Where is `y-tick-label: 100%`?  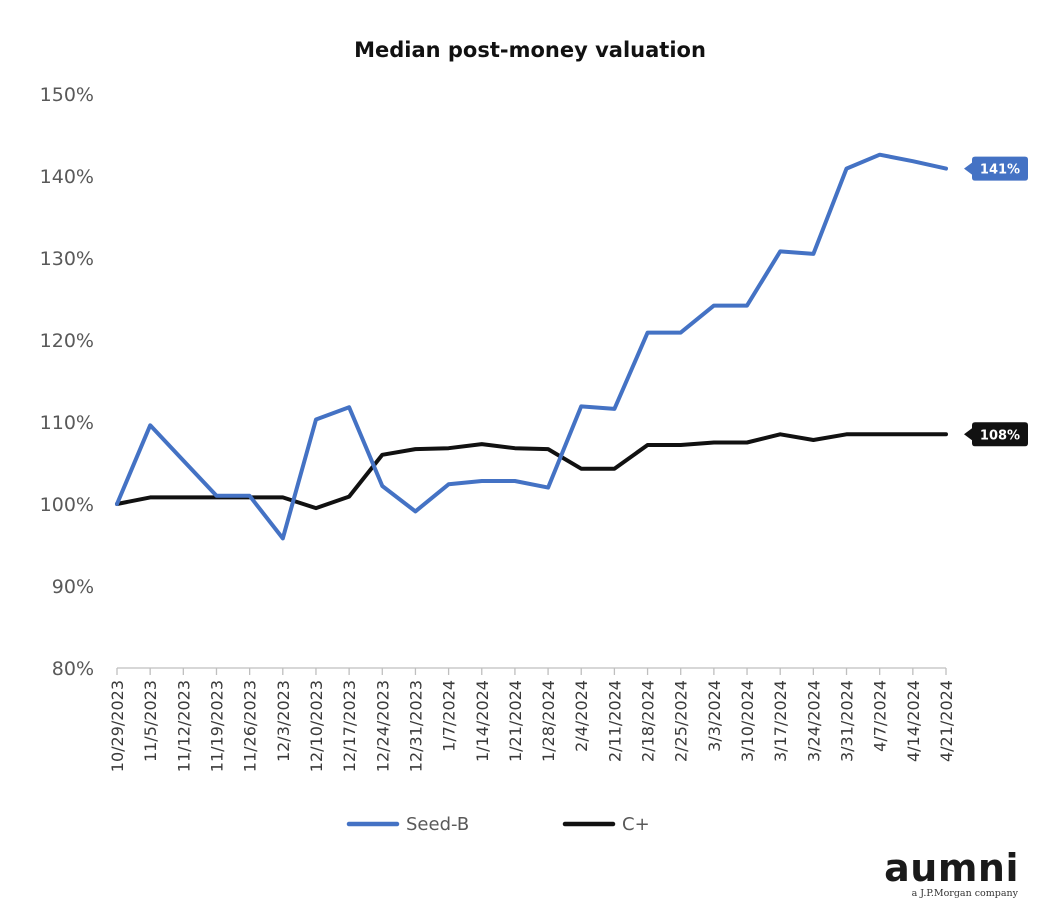 y-tick-label: 100% is located at coordinates (67, 505).